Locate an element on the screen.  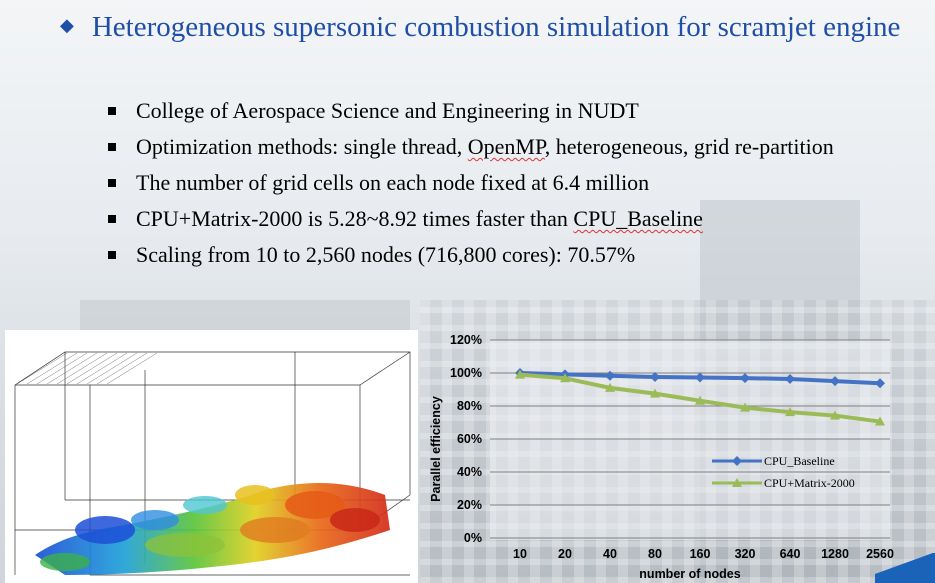
legend-entry: CPU_Baseline is located at coordinates (799, 461).